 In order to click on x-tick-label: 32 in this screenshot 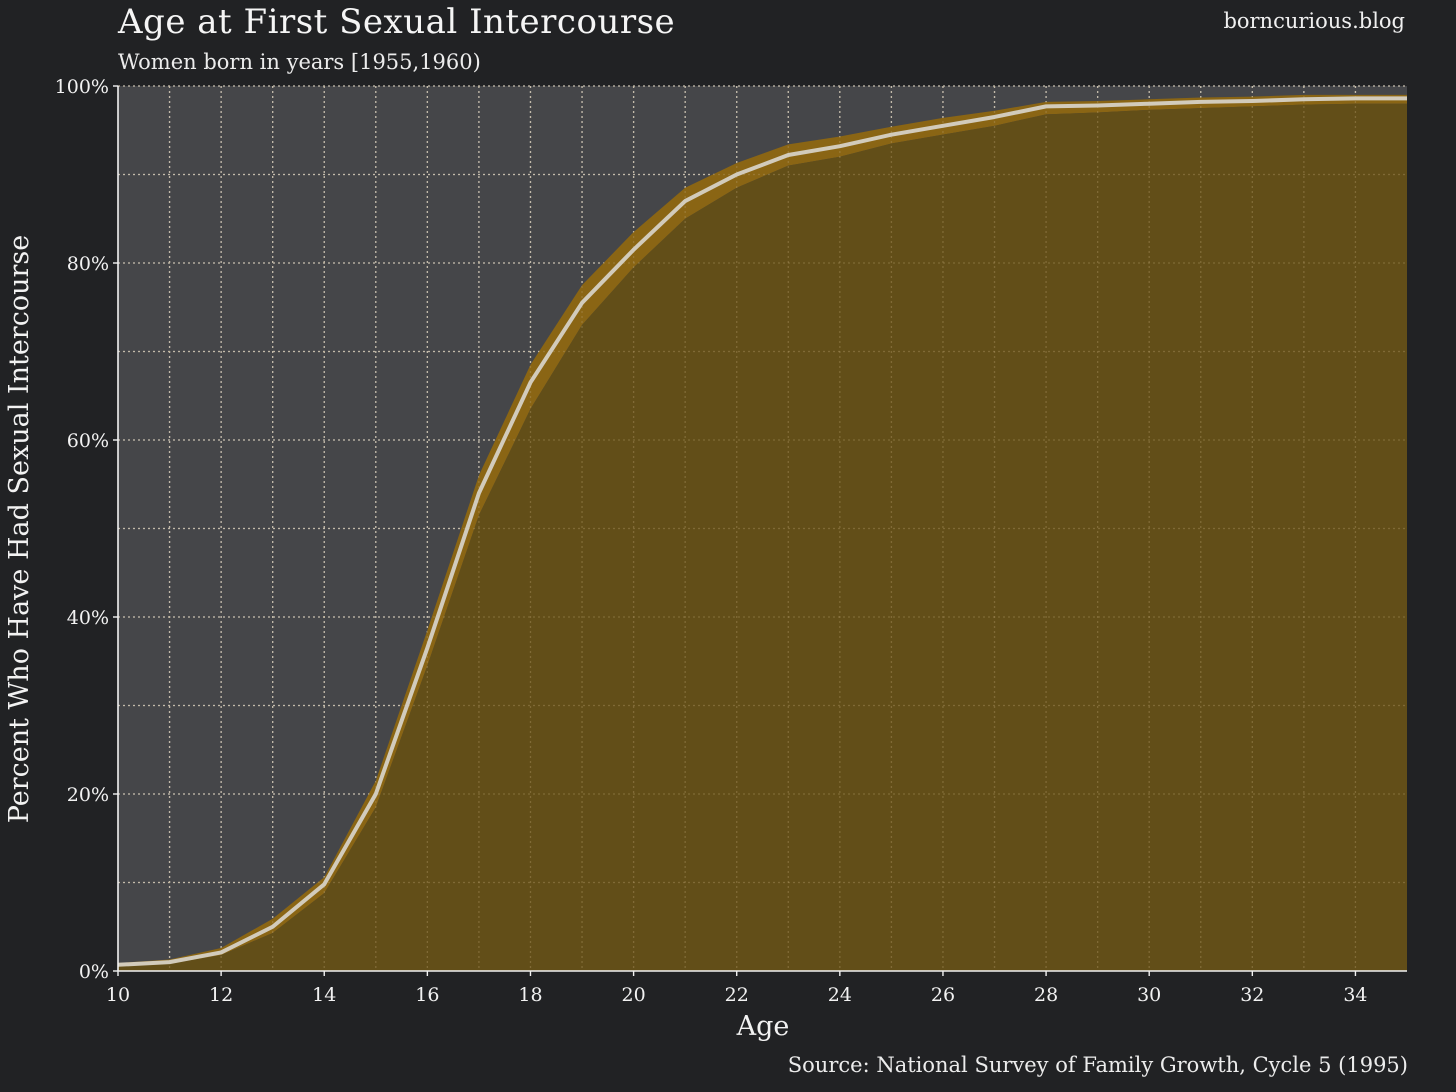, I will do `click(1252, 995)`.